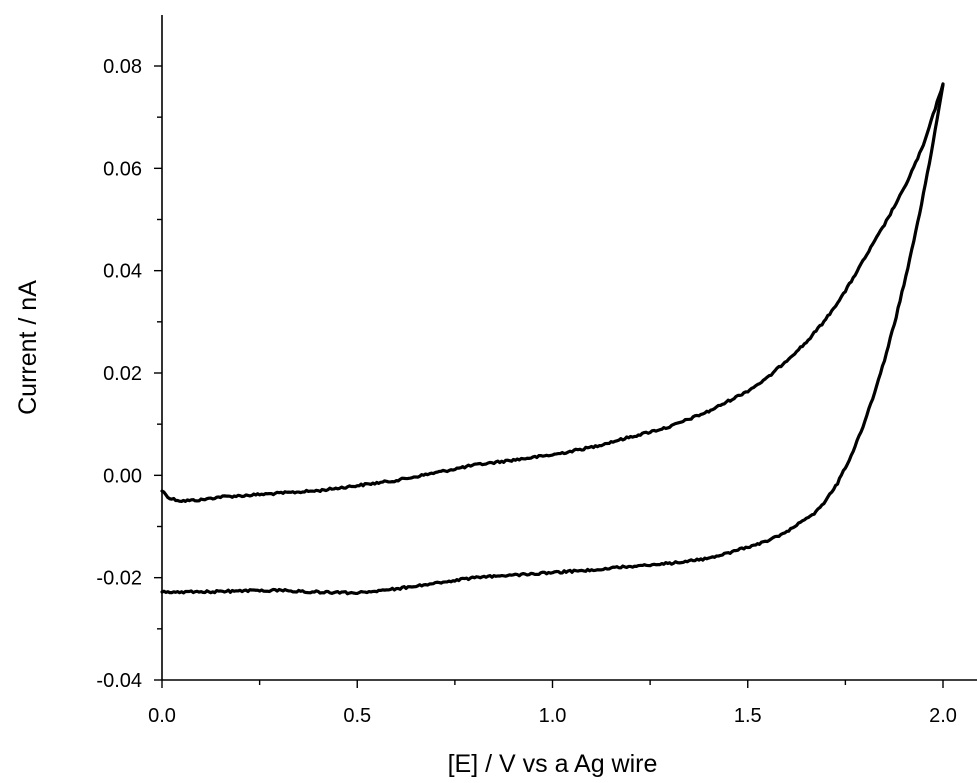  Describe the element at coordinates (119, 579) in the screenshot. I see `y-tick-label: -0.02` at that location.